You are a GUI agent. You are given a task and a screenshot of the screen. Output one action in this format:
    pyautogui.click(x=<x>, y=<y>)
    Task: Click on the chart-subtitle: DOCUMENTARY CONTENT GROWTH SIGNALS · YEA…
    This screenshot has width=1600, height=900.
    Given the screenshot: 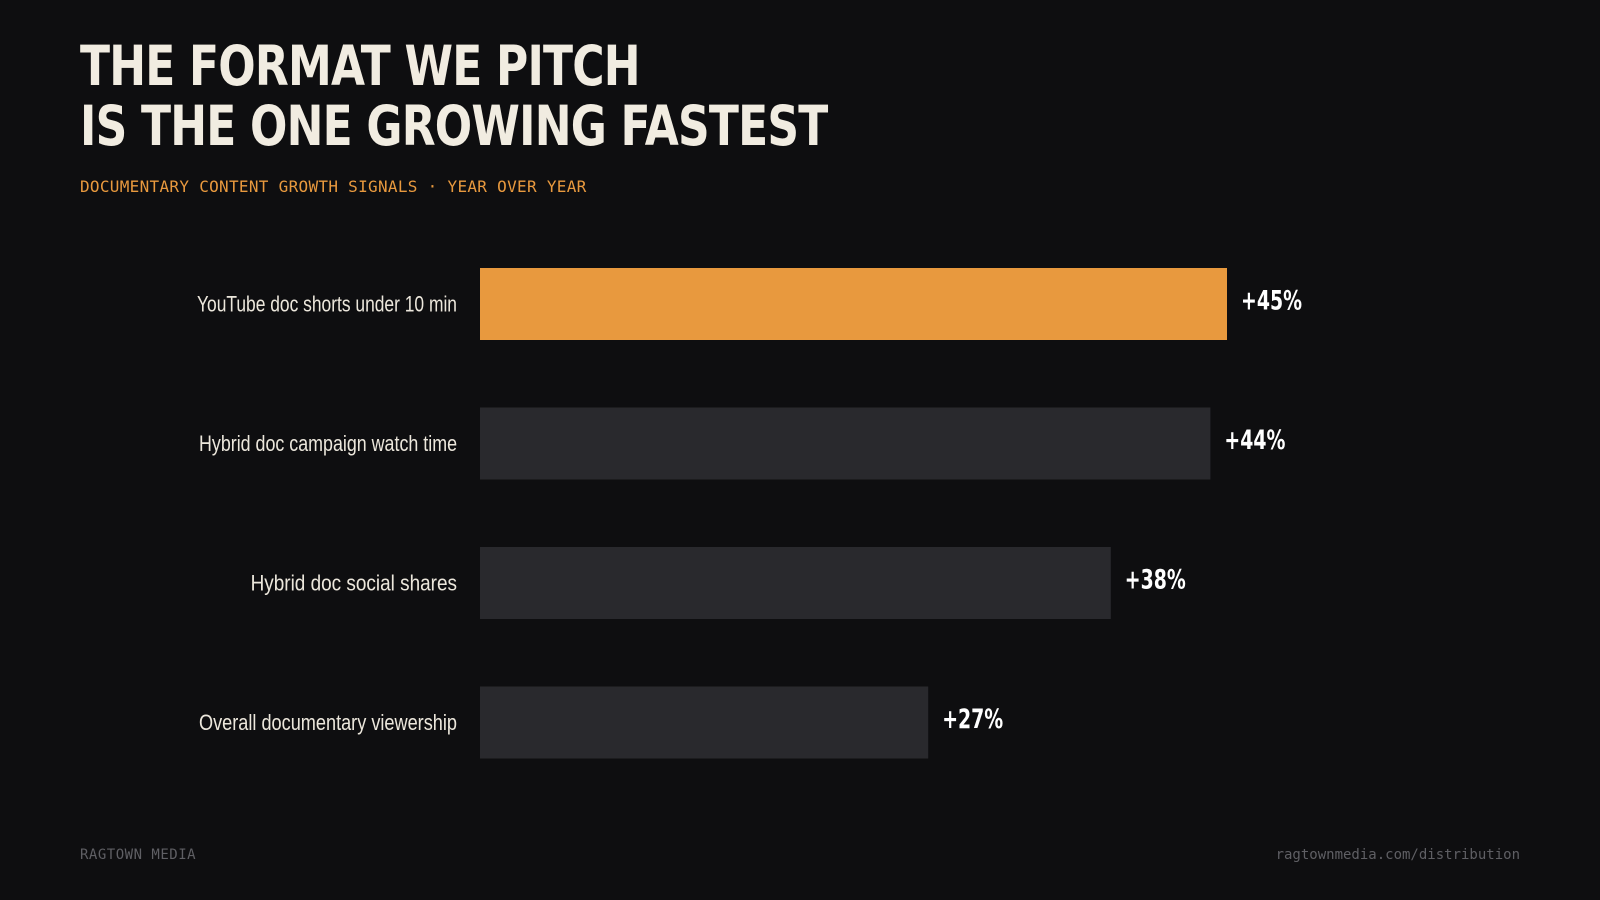 What is the action you would take?
    pyautogui.click(x=333, y=186)
    